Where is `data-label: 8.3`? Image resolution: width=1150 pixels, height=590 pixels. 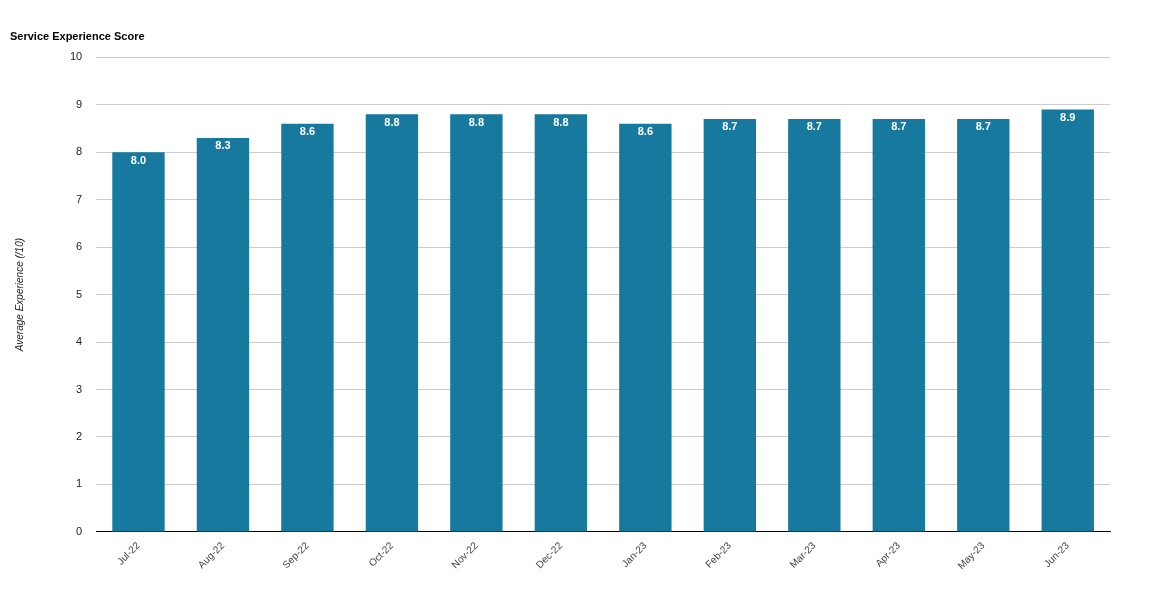 data-label: 8.3 is located at coordinates (223, 145).